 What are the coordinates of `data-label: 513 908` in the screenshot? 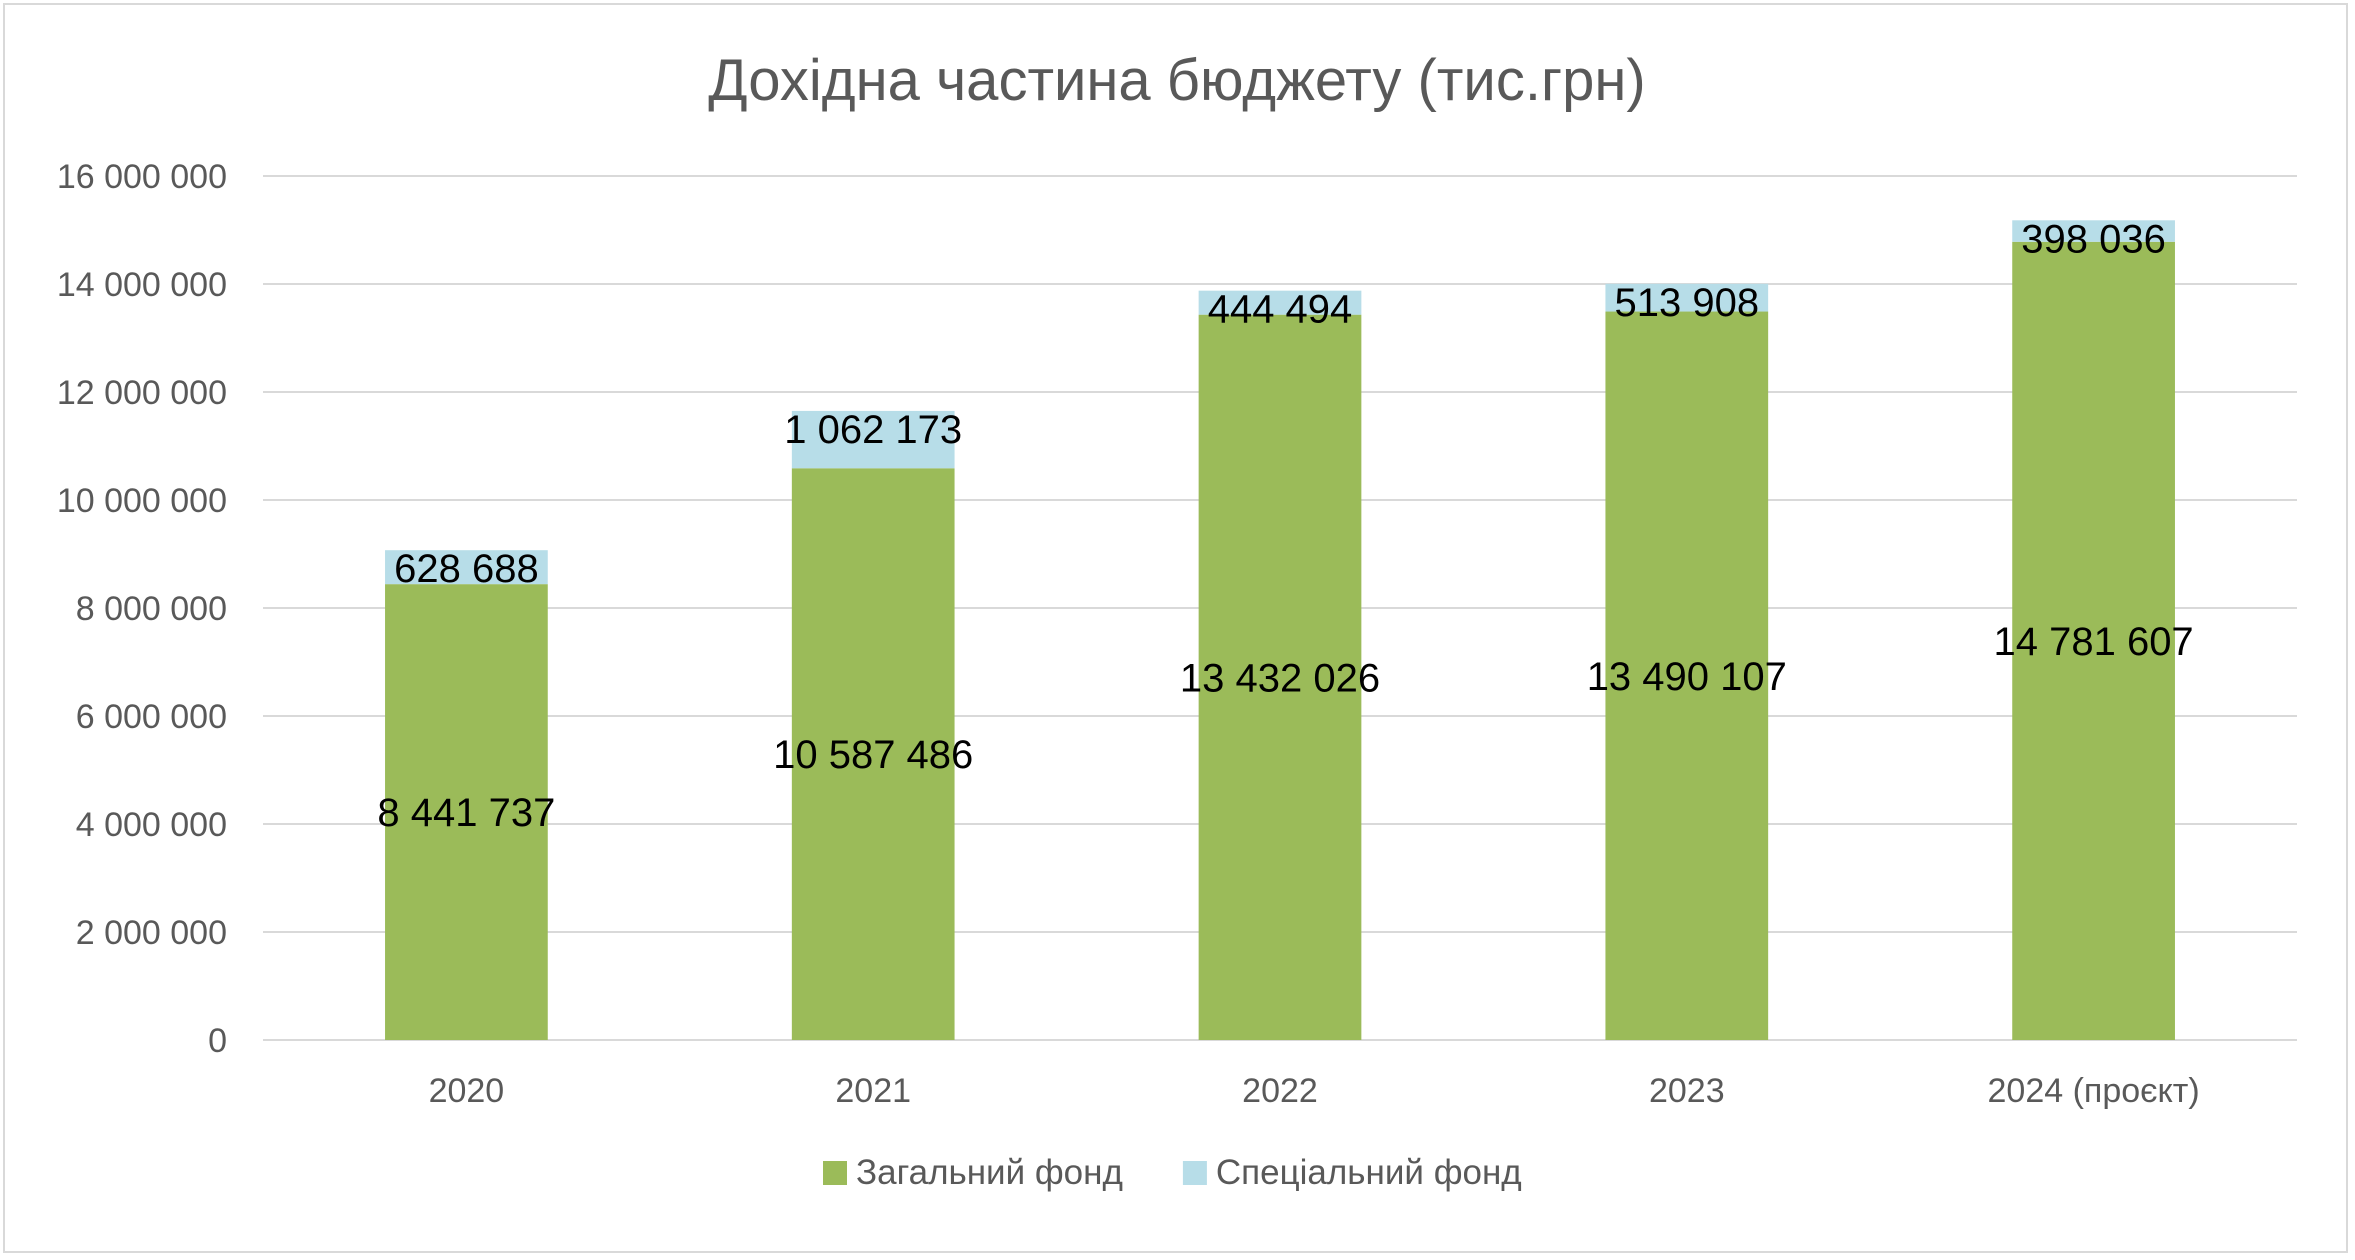 It's located at (1687, 303).